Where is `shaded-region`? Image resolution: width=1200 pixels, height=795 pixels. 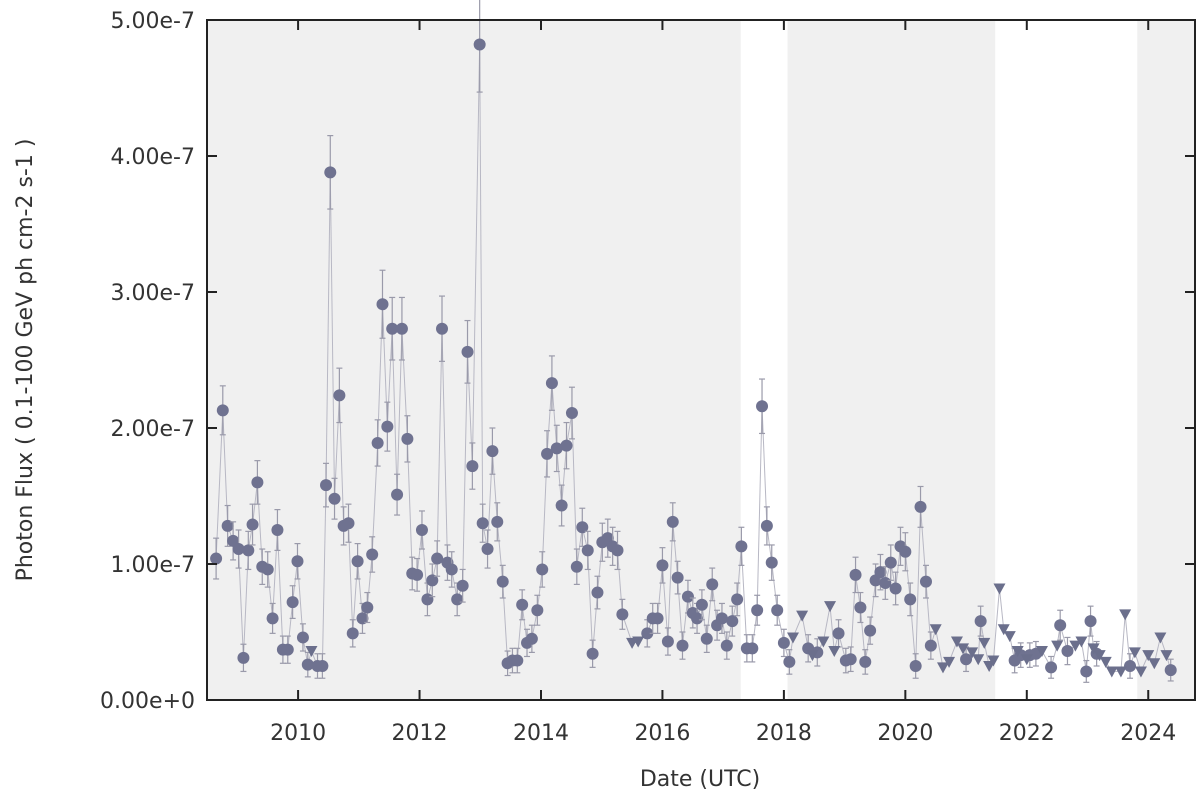 shaded-region is located at coordinates (1166, 360).